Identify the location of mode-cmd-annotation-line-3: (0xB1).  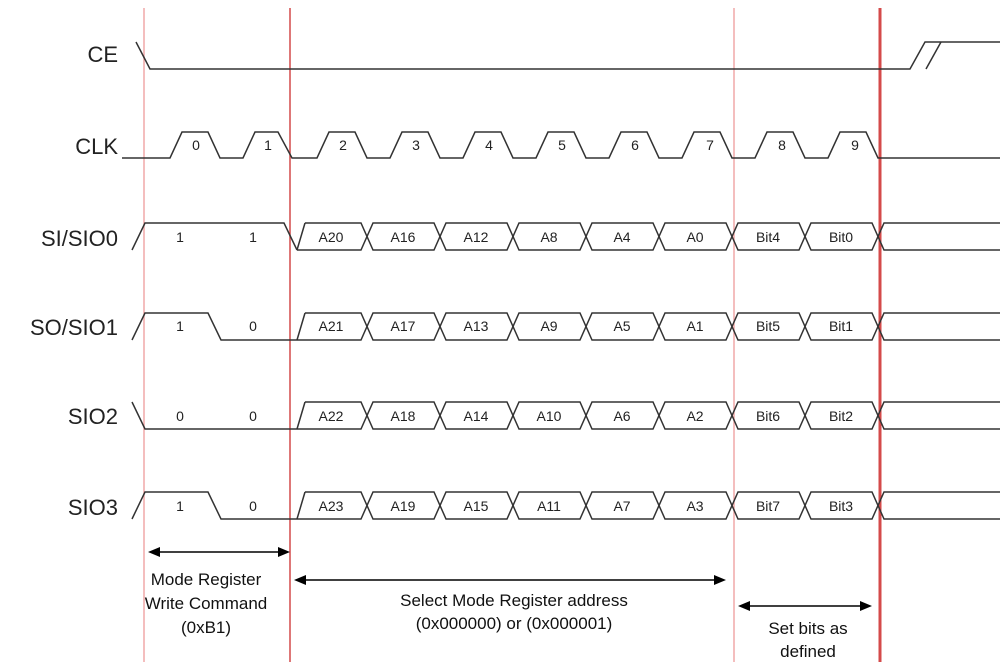
(206, 627).